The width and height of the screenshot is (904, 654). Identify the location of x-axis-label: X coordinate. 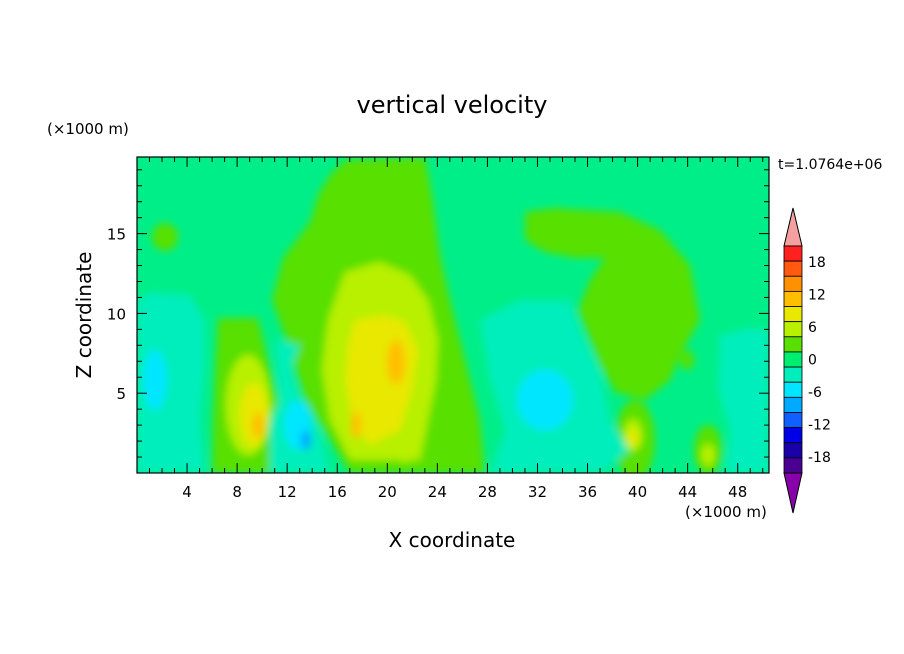
(452, 540).